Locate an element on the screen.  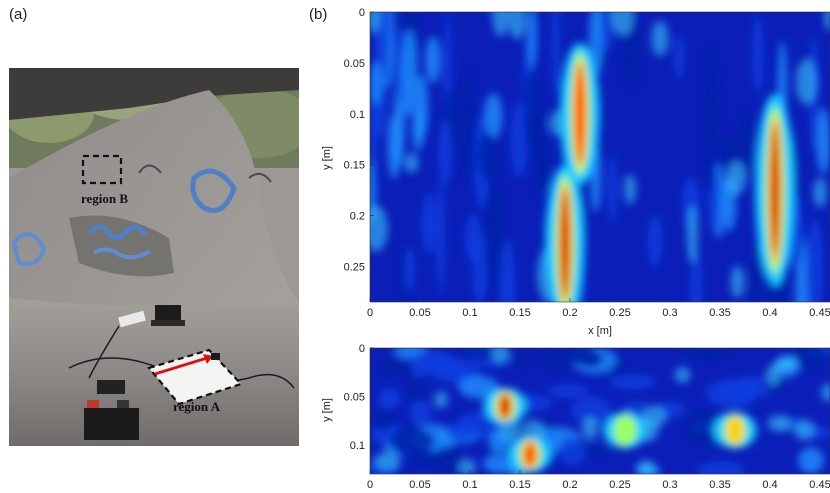
top-ytick-label: 0.1 is located at coordinates (357, 115).